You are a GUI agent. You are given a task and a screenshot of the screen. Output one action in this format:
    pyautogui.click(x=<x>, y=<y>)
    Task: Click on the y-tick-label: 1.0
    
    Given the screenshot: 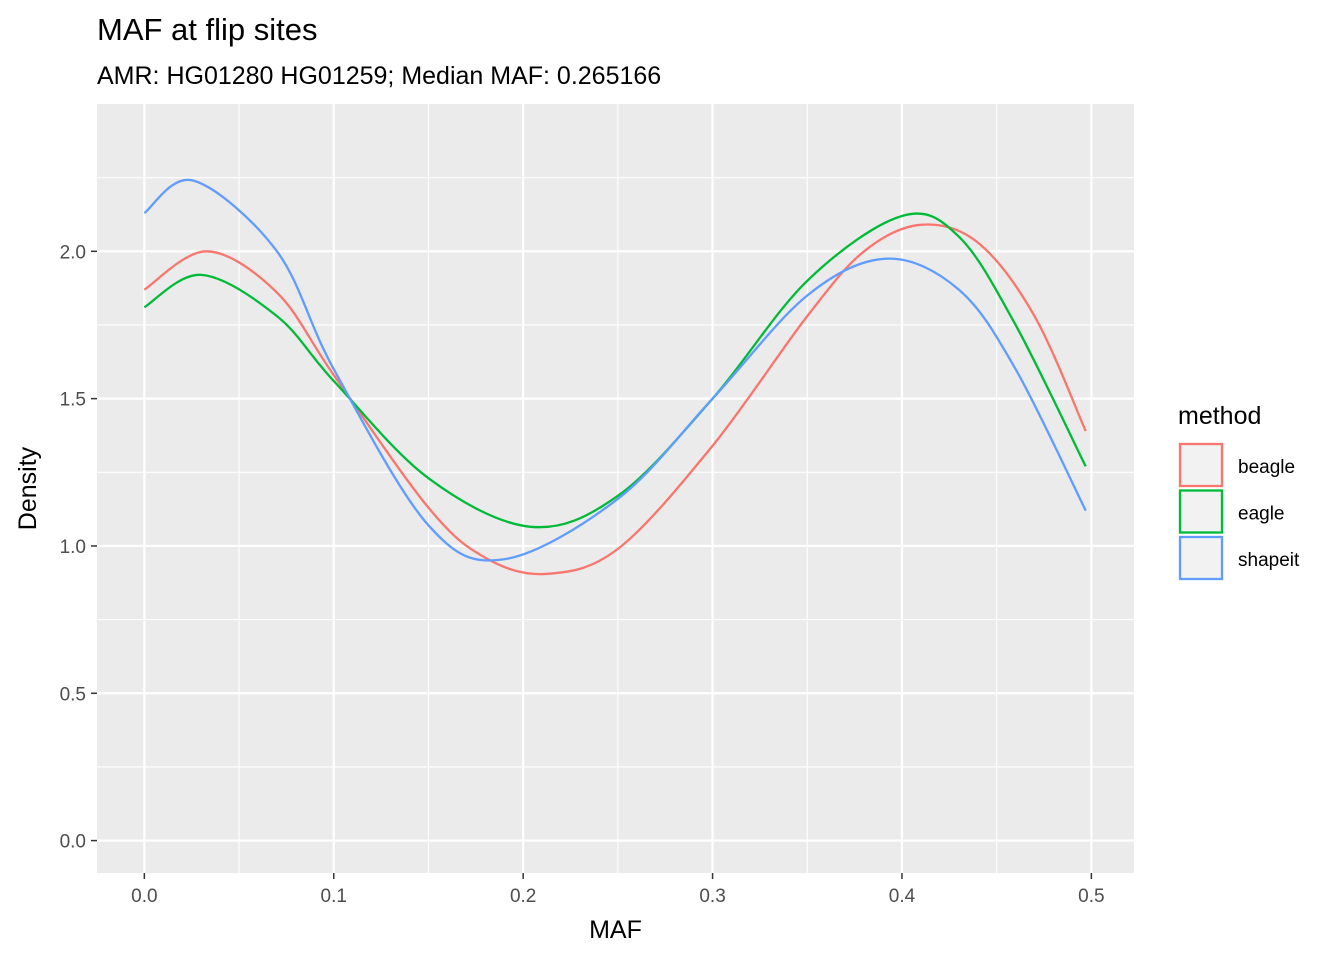 What is the action you would take?
    pyautogui.click(x=73, y=547)
    